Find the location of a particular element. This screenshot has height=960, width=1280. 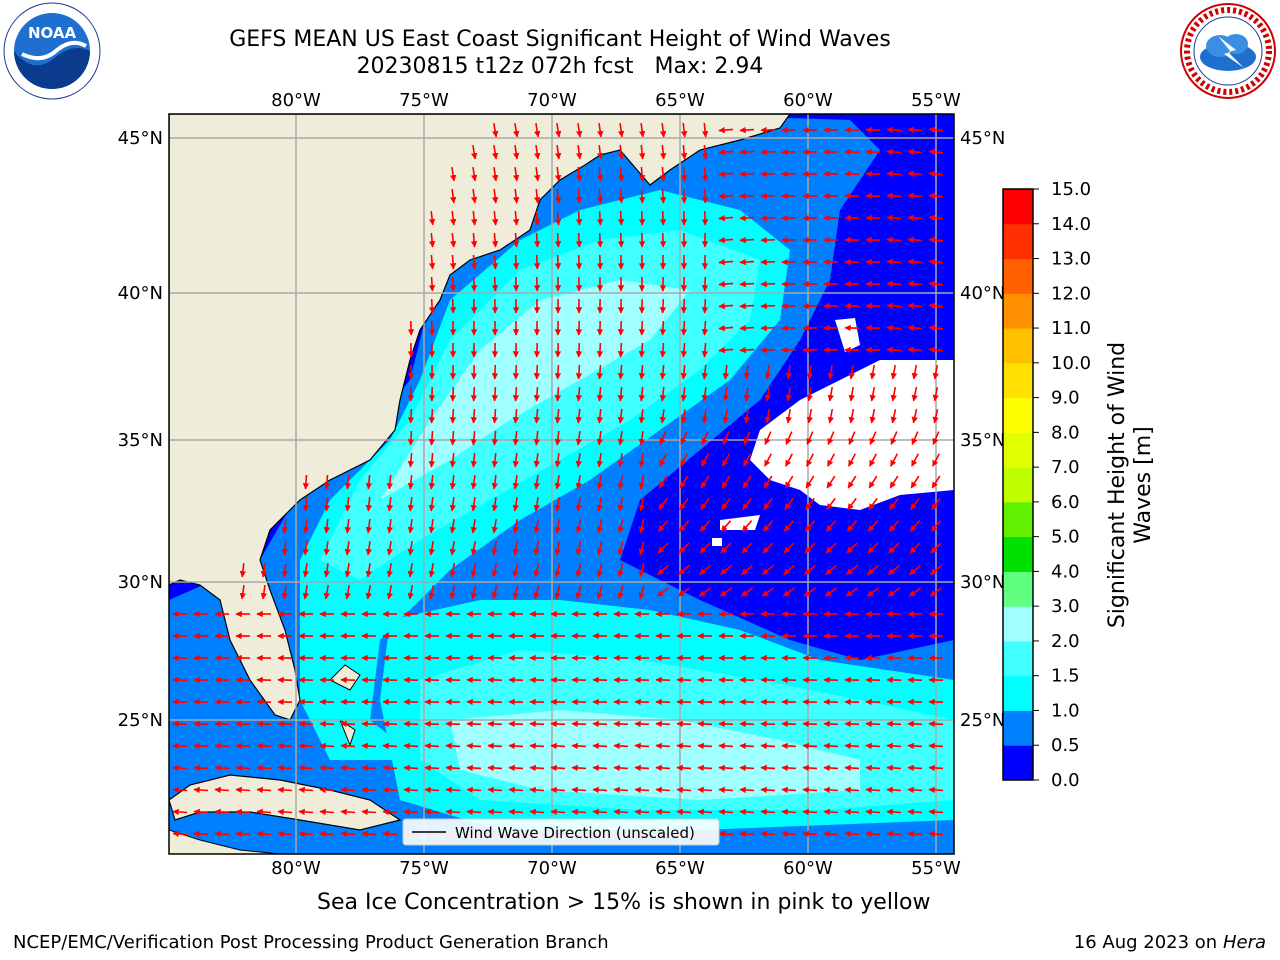

colorbar-tick-label: 0.0 is located at coordinates (1065, 780).